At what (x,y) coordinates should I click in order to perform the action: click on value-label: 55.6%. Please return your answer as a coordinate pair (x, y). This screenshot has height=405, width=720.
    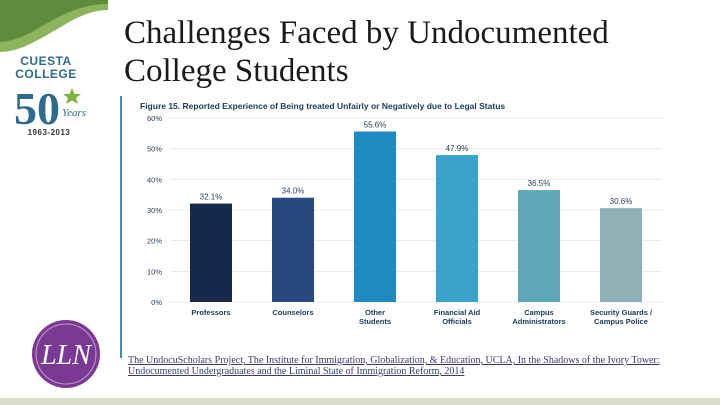
    Looking at the image, I should click on (375, 124).